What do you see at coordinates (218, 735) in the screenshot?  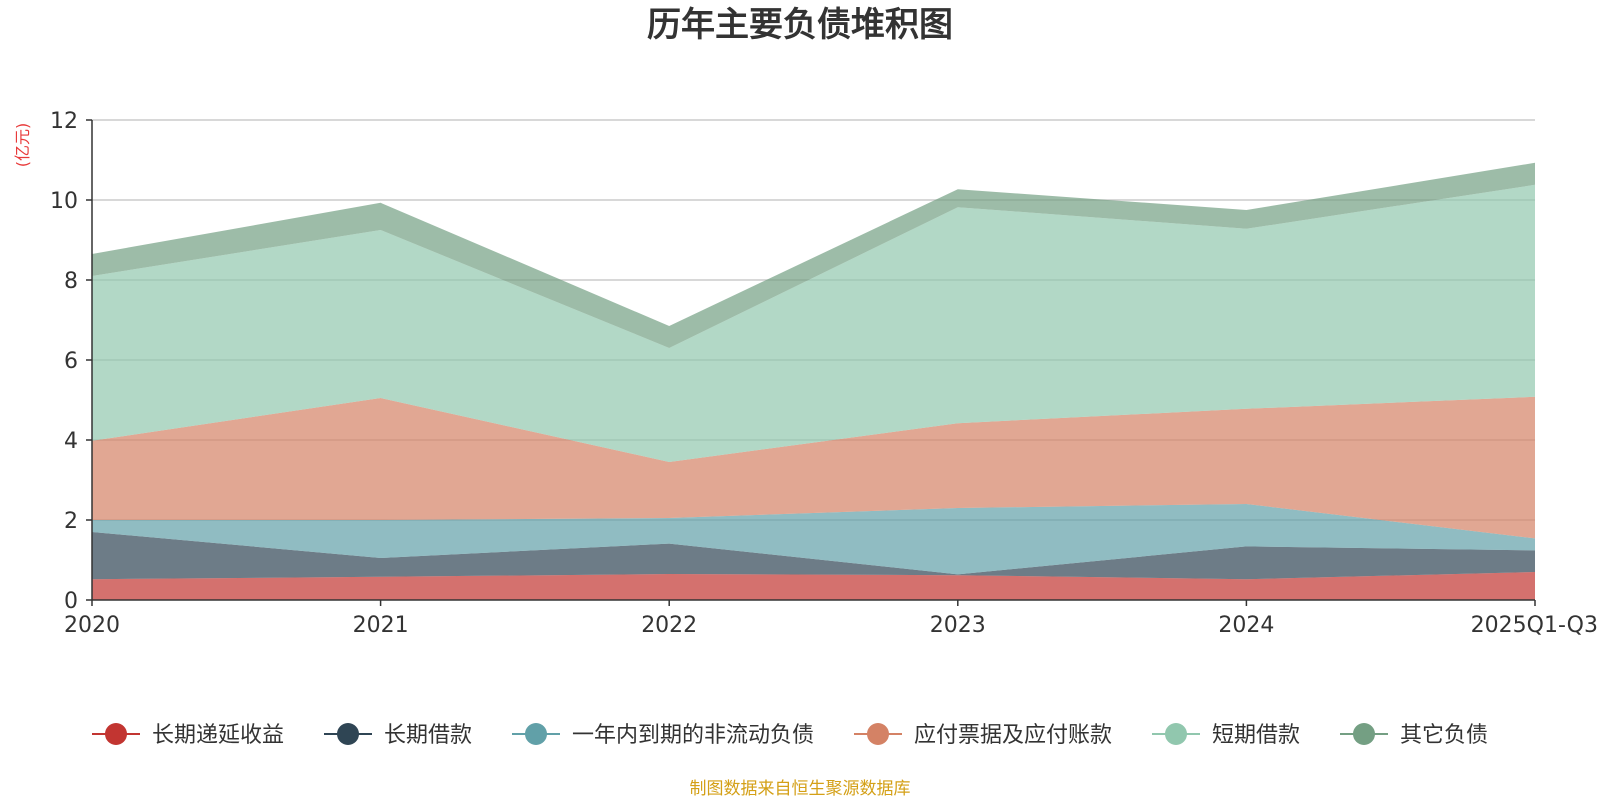 I see `legend-label: 长期递延收益` at bounding box center [218, 735].